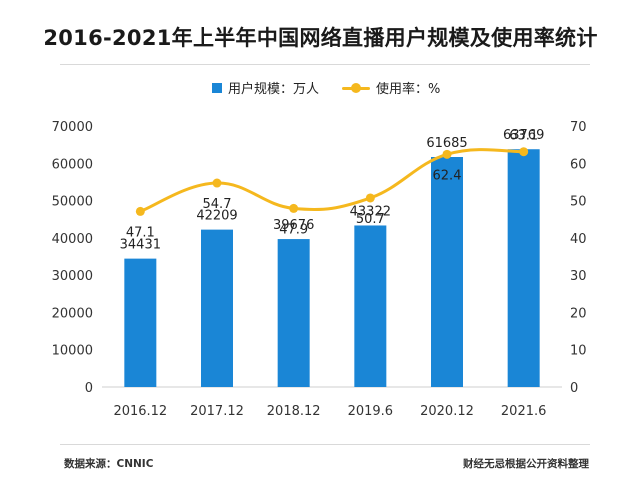  I want to click on line-value-label: 50.7, so click(370, 219).